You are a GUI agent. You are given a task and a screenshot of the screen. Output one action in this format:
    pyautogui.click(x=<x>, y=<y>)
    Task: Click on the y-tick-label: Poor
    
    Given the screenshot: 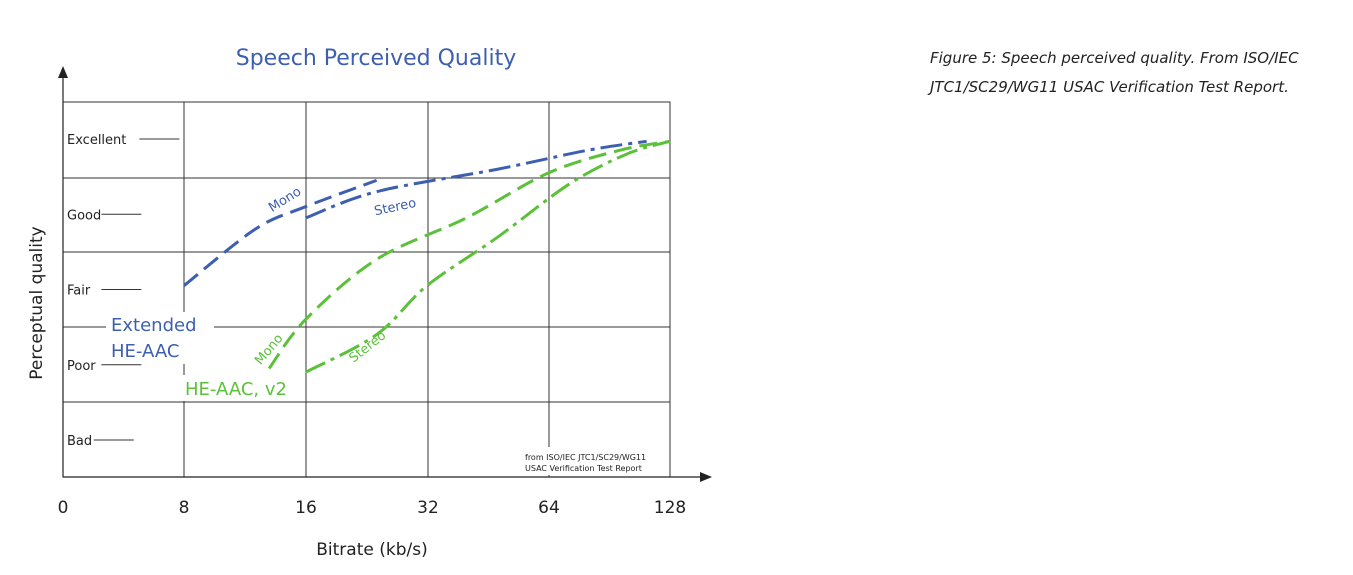 What is the action you would take?
    pyautogui.click(x=81, y=366)
    